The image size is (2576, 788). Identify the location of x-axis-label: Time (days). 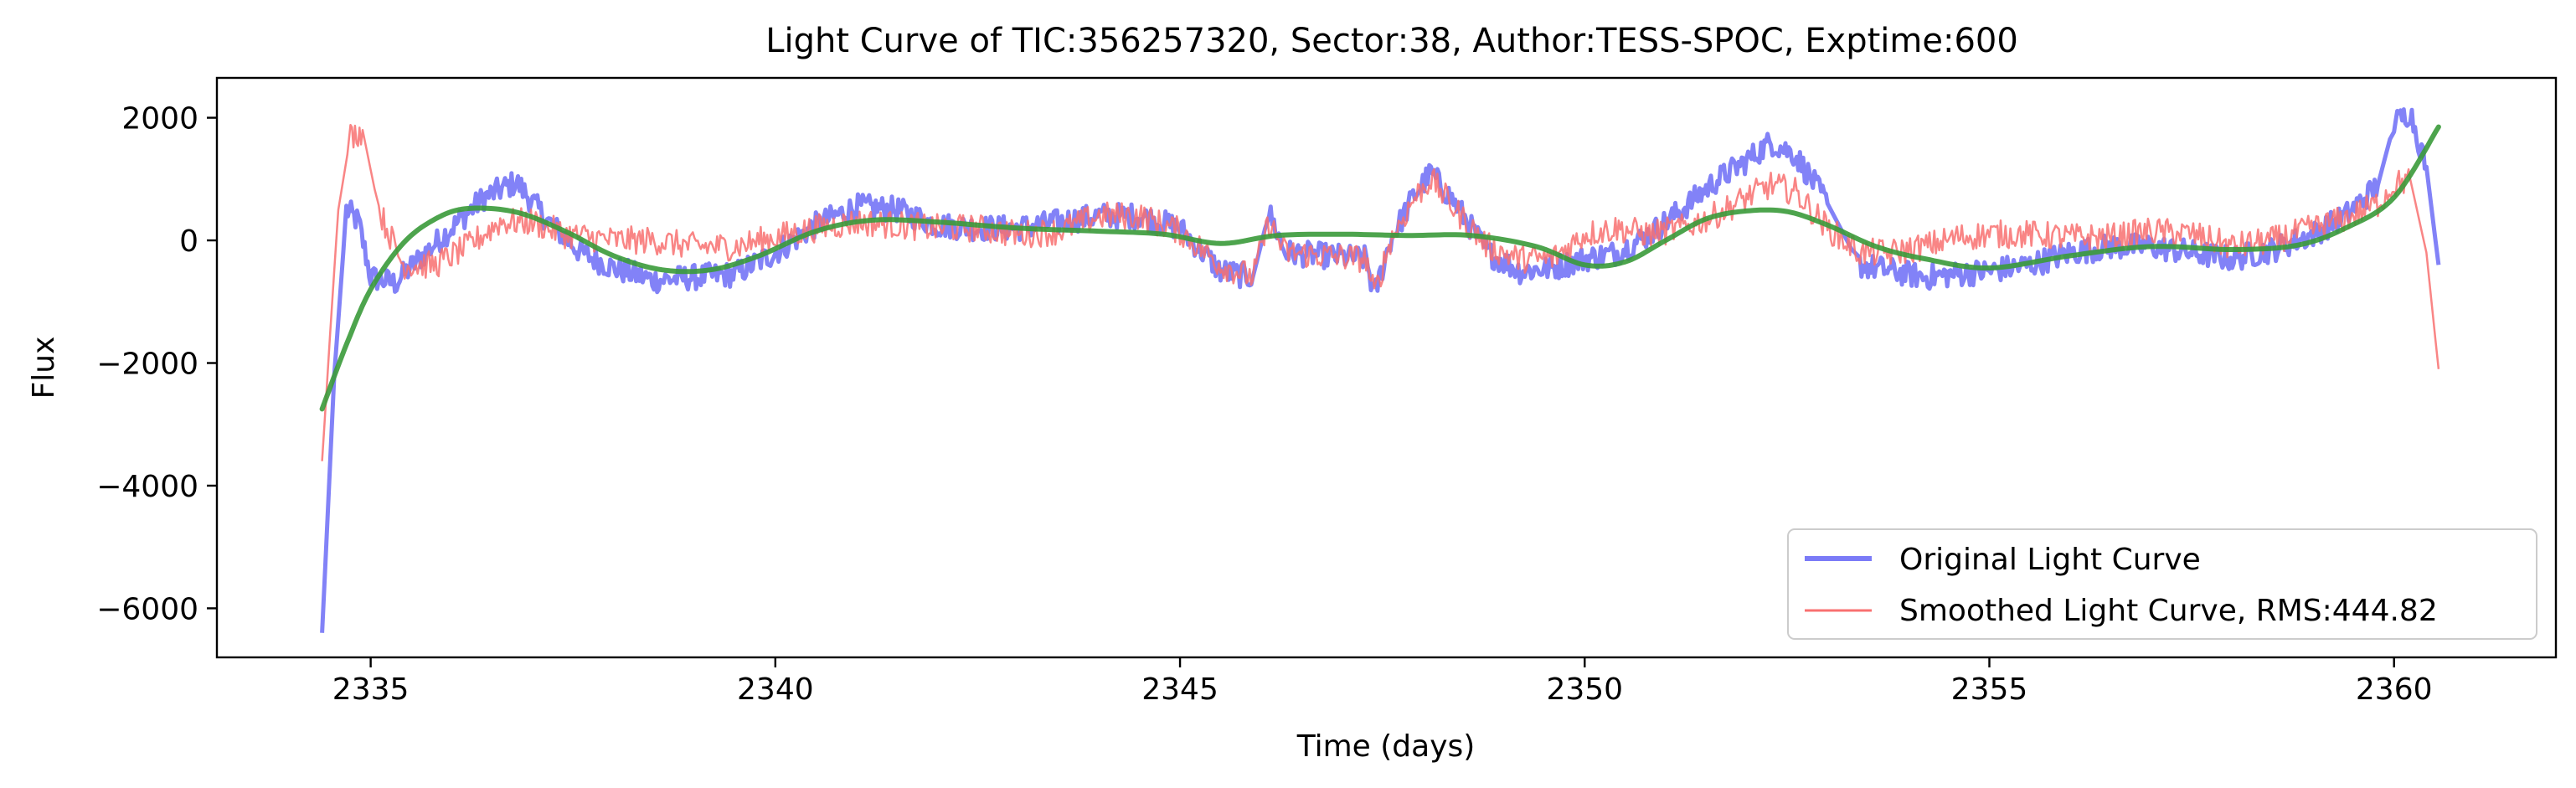
(1386, 746).